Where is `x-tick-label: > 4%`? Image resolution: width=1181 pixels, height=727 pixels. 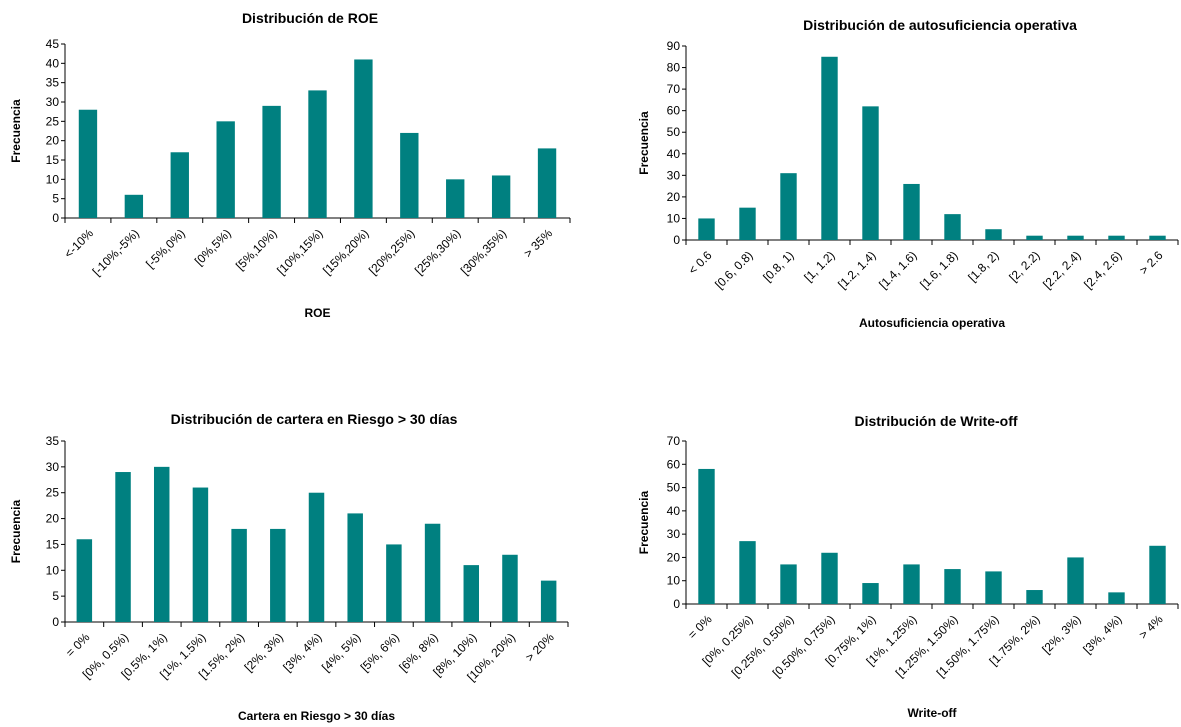
x-tick-label: > 4% is located at coordinates (1151, 627).